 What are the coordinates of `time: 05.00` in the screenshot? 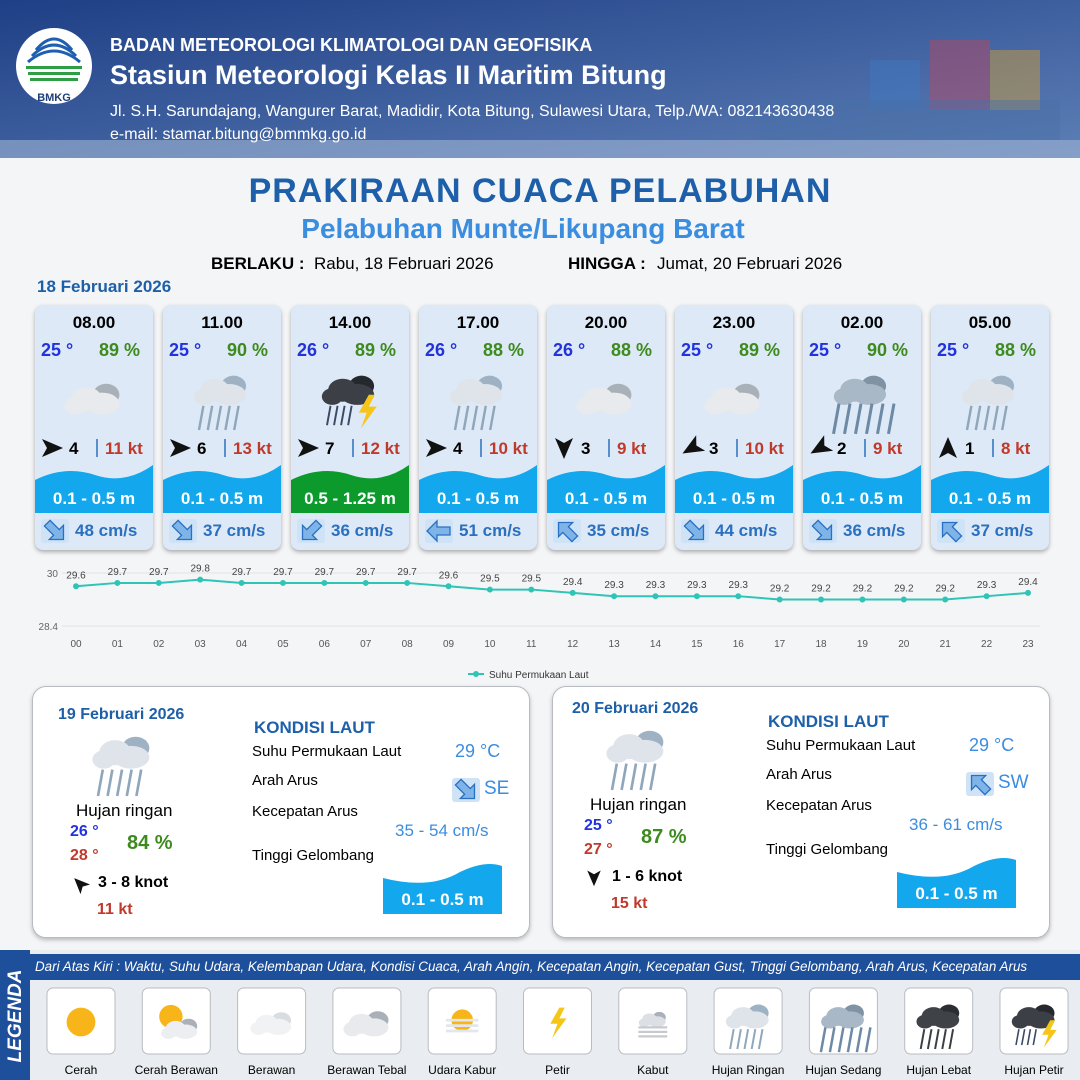 It's located at (990, 322).